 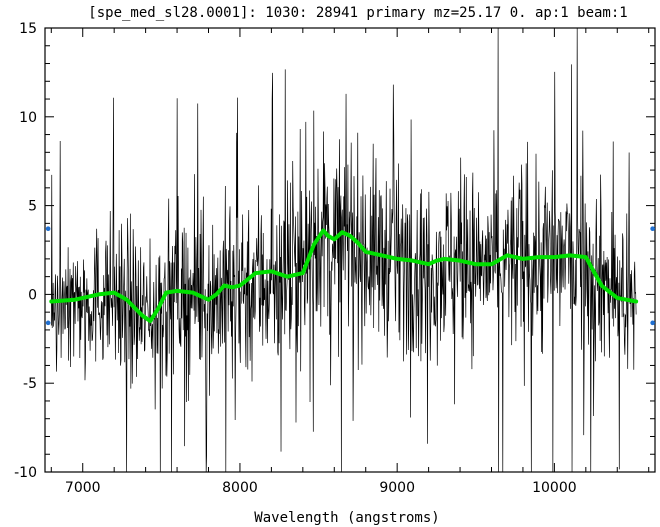 I want to click on y-tick-label: -5, so click(x=30, y=384).